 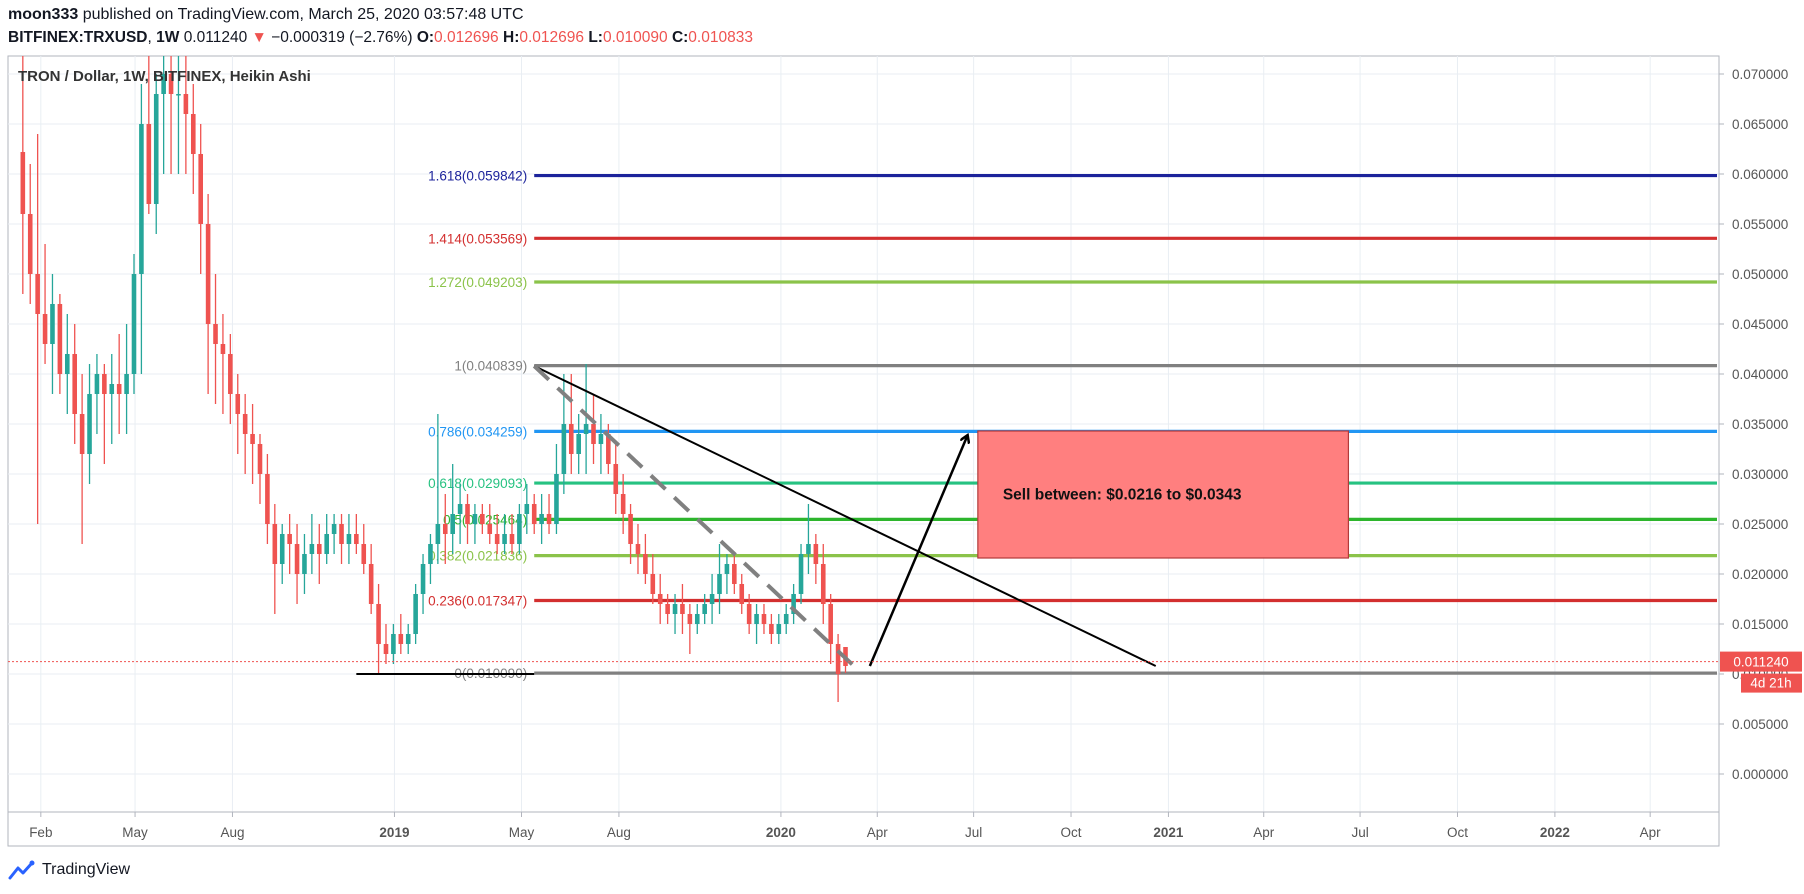 I want to click on fib-level-label: 0.618(0.029093), so click(x=477, y=483).